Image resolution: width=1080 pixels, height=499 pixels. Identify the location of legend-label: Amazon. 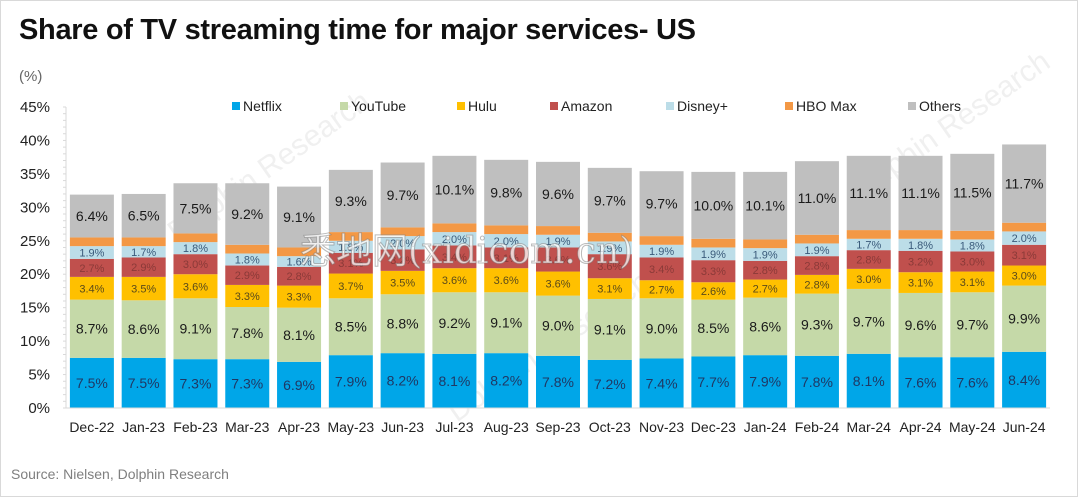
(586, 106).